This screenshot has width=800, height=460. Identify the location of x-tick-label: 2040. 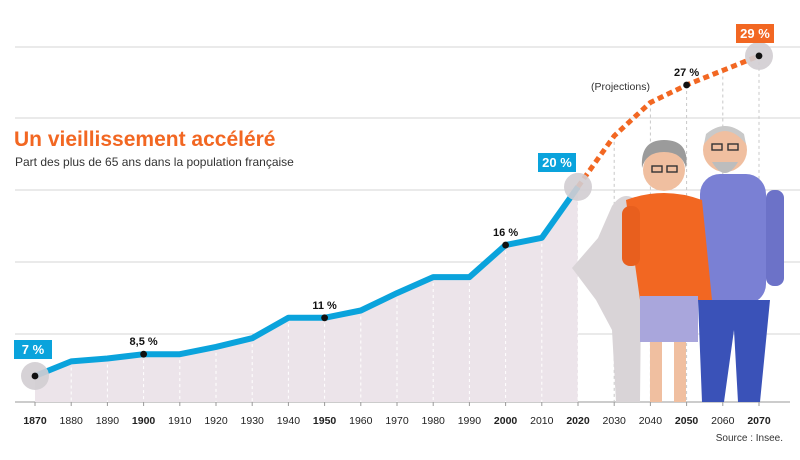
(651, 421).